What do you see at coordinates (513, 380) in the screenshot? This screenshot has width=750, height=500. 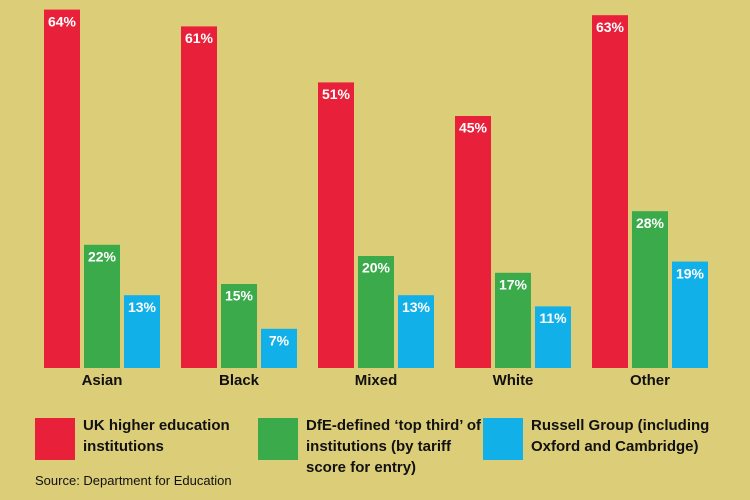 I see `x-tick-label: White` at bounding box center [513, 380].